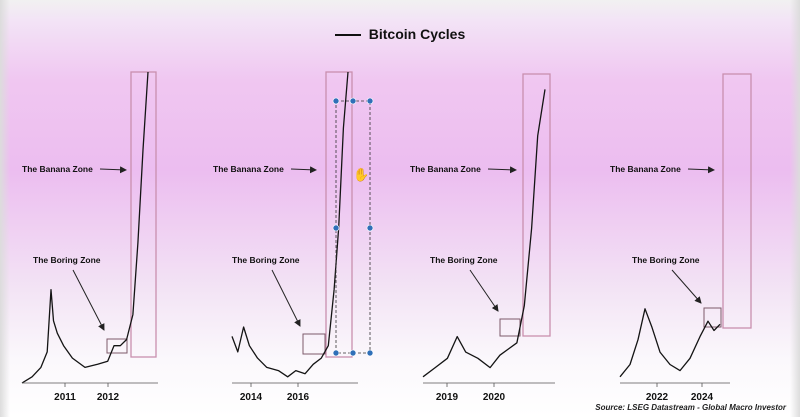 Image resolution: width=800 pixels, height=417 pixels. I want to click on chart-title-text: Bitcoin Cycles, so click(417, 34).